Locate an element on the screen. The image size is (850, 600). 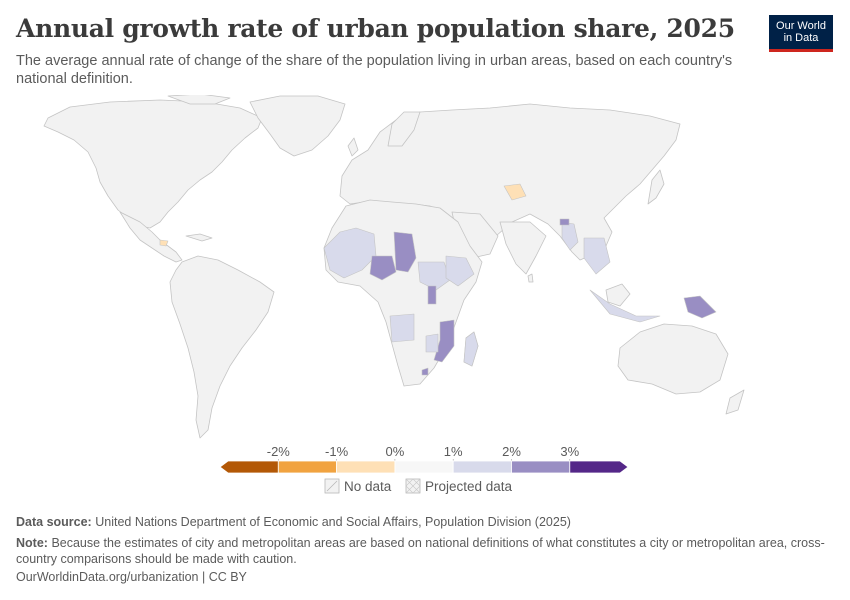
country-angola is located at coordinates (402, 328).